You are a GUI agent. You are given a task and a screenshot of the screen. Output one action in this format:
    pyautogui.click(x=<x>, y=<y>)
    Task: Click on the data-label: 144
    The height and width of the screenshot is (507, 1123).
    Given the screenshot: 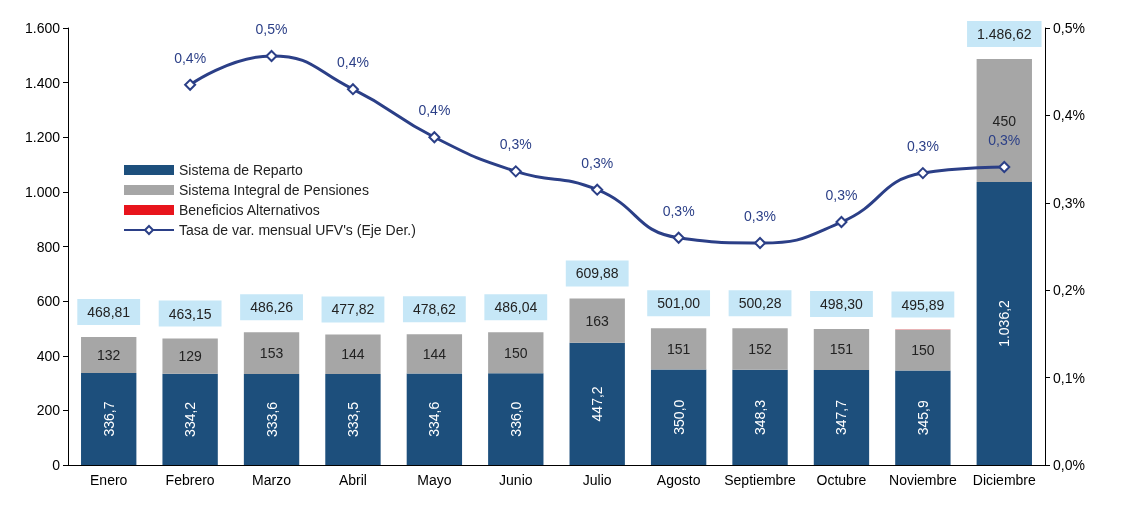 What is the action you would take?
    pyautogui.click(x=353, y=354)
    